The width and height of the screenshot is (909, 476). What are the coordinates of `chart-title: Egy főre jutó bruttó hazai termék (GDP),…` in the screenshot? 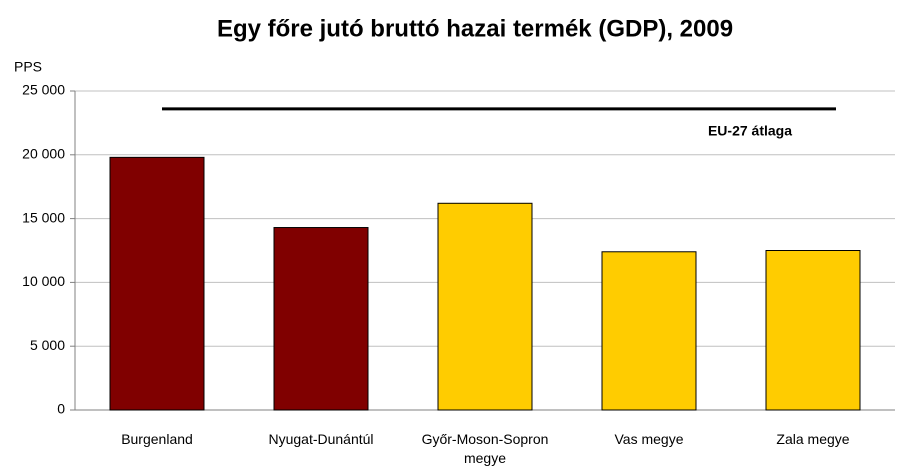 It's located at (475, 28).